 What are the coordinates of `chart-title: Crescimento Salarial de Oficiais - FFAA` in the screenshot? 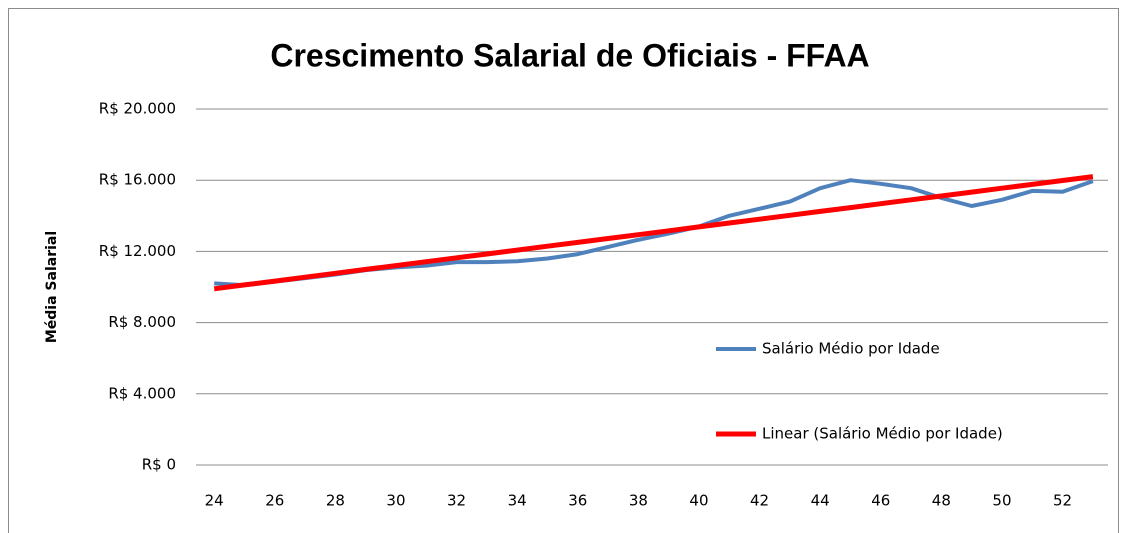 It's located at (569, 55).